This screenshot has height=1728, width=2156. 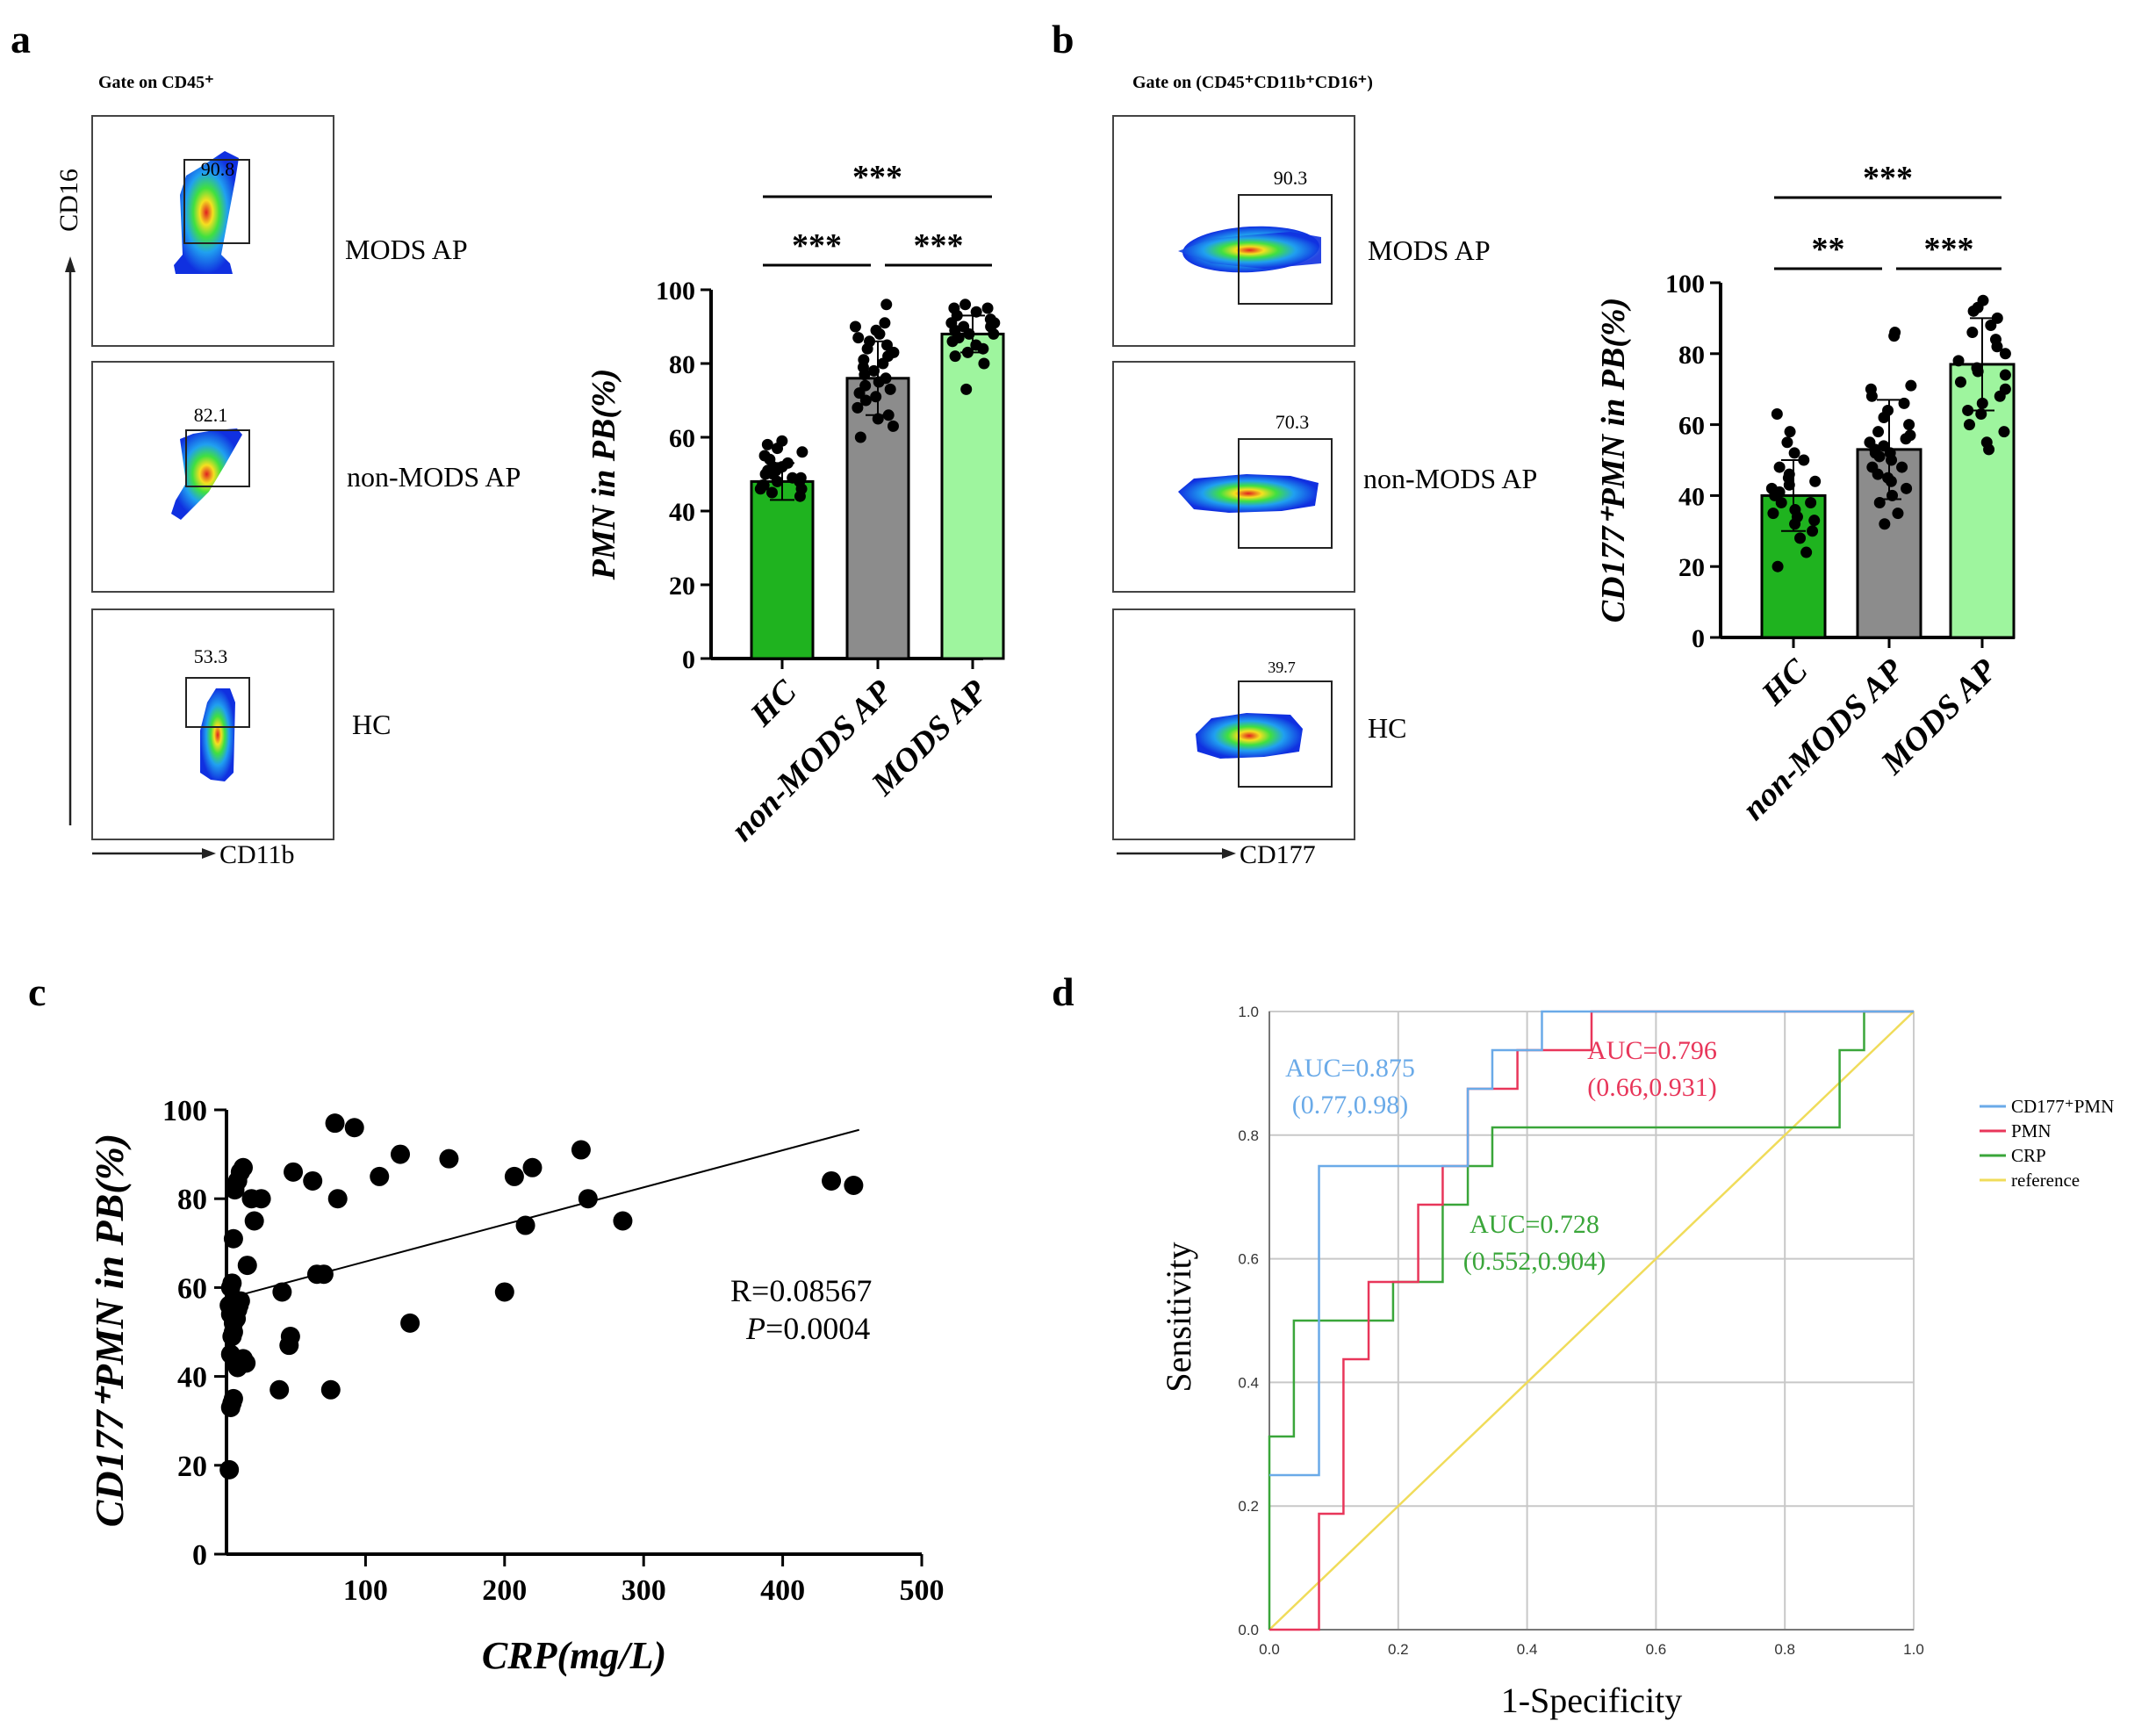 What do you see at coordinates (2029, 1155) in the screenshot?
I see `legend-label: CRP` at bounding box center [2029, 1155].